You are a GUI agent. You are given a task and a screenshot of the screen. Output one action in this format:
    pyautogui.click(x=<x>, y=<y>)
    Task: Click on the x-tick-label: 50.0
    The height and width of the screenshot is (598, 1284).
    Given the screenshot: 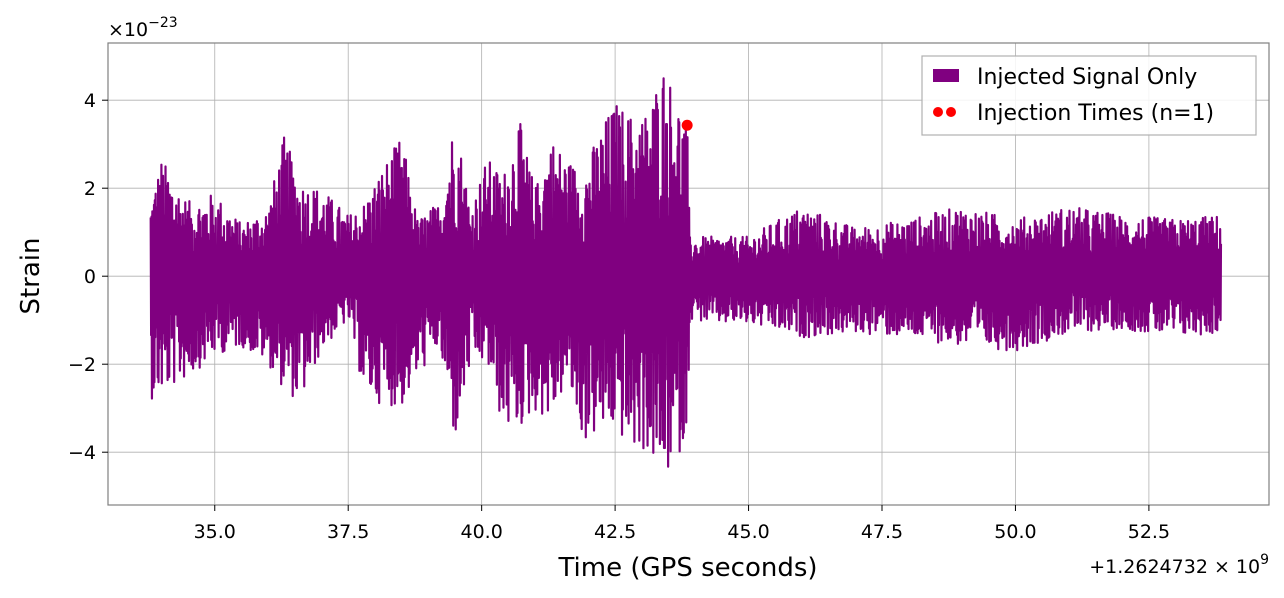 What is the action you would take?
    pyautogui.click(x=1015, y=532)
    